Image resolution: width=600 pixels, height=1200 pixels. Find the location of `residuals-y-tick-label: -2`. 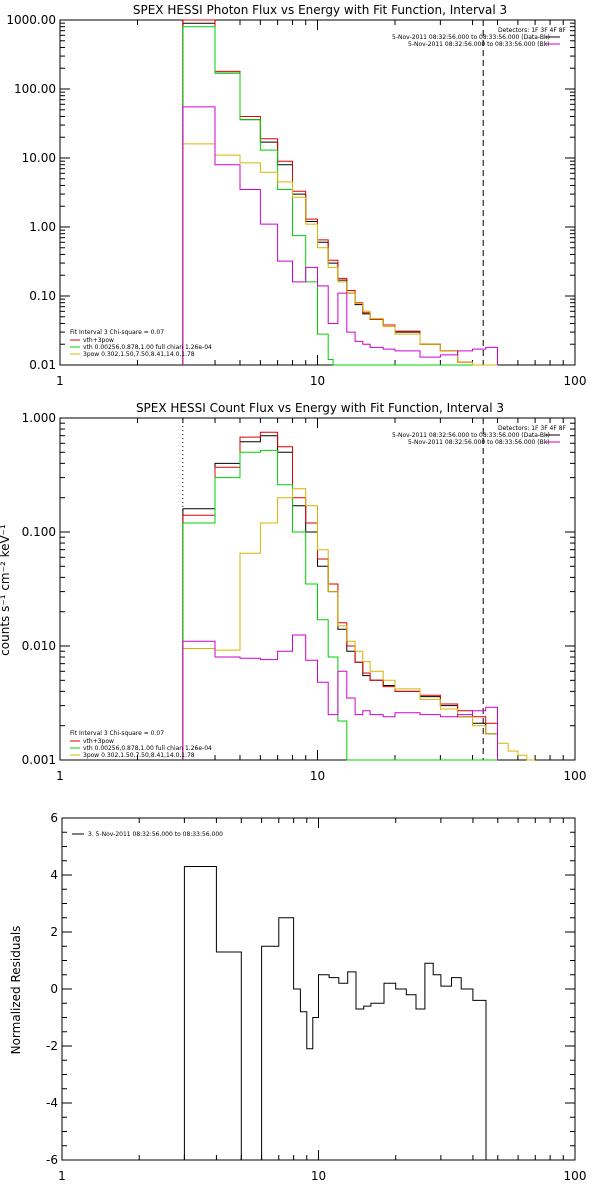

residuals-y-tick-label: -2 is located at coordinates (52, 1046).